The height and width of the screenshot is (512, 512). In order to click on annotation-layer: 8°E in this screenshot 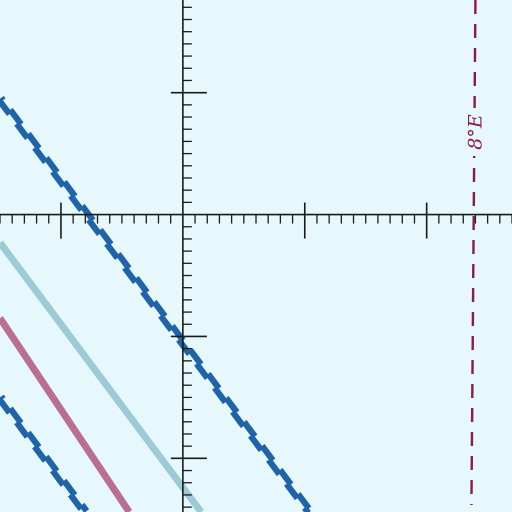, I will do `click(475, 253)`.